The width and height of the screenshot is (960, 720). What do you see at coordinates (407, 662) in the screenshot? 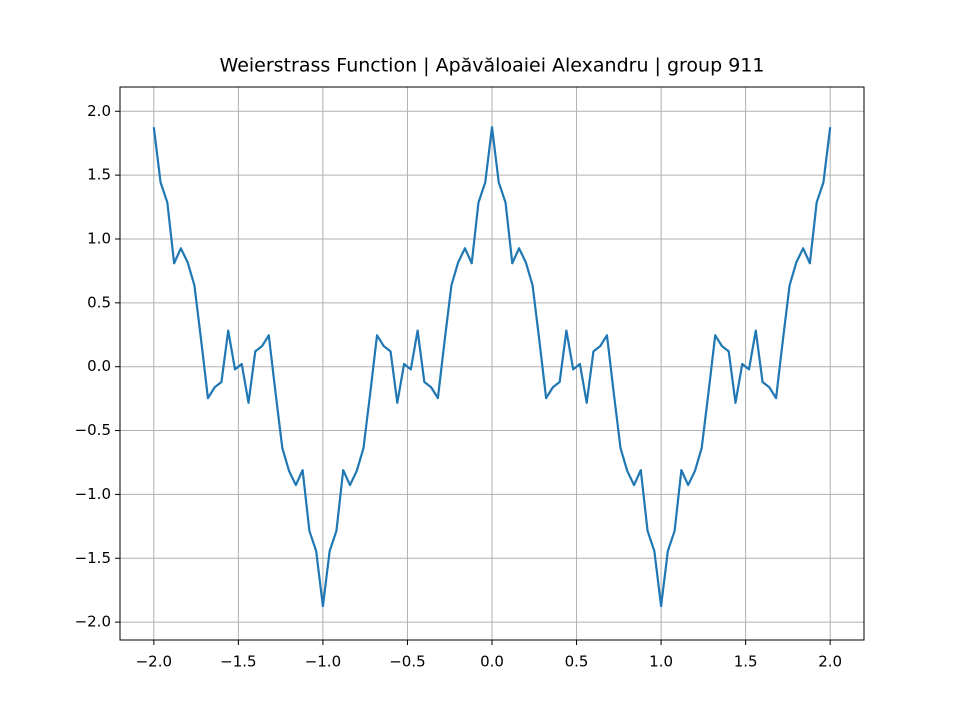
I see `x-tick-label: −0.5` at bounding box center [407, 662].